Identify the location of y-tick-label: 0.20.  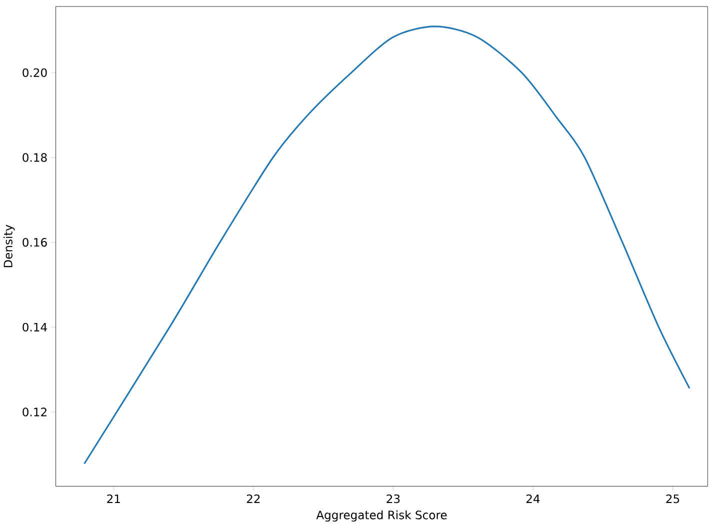
(34, 72).